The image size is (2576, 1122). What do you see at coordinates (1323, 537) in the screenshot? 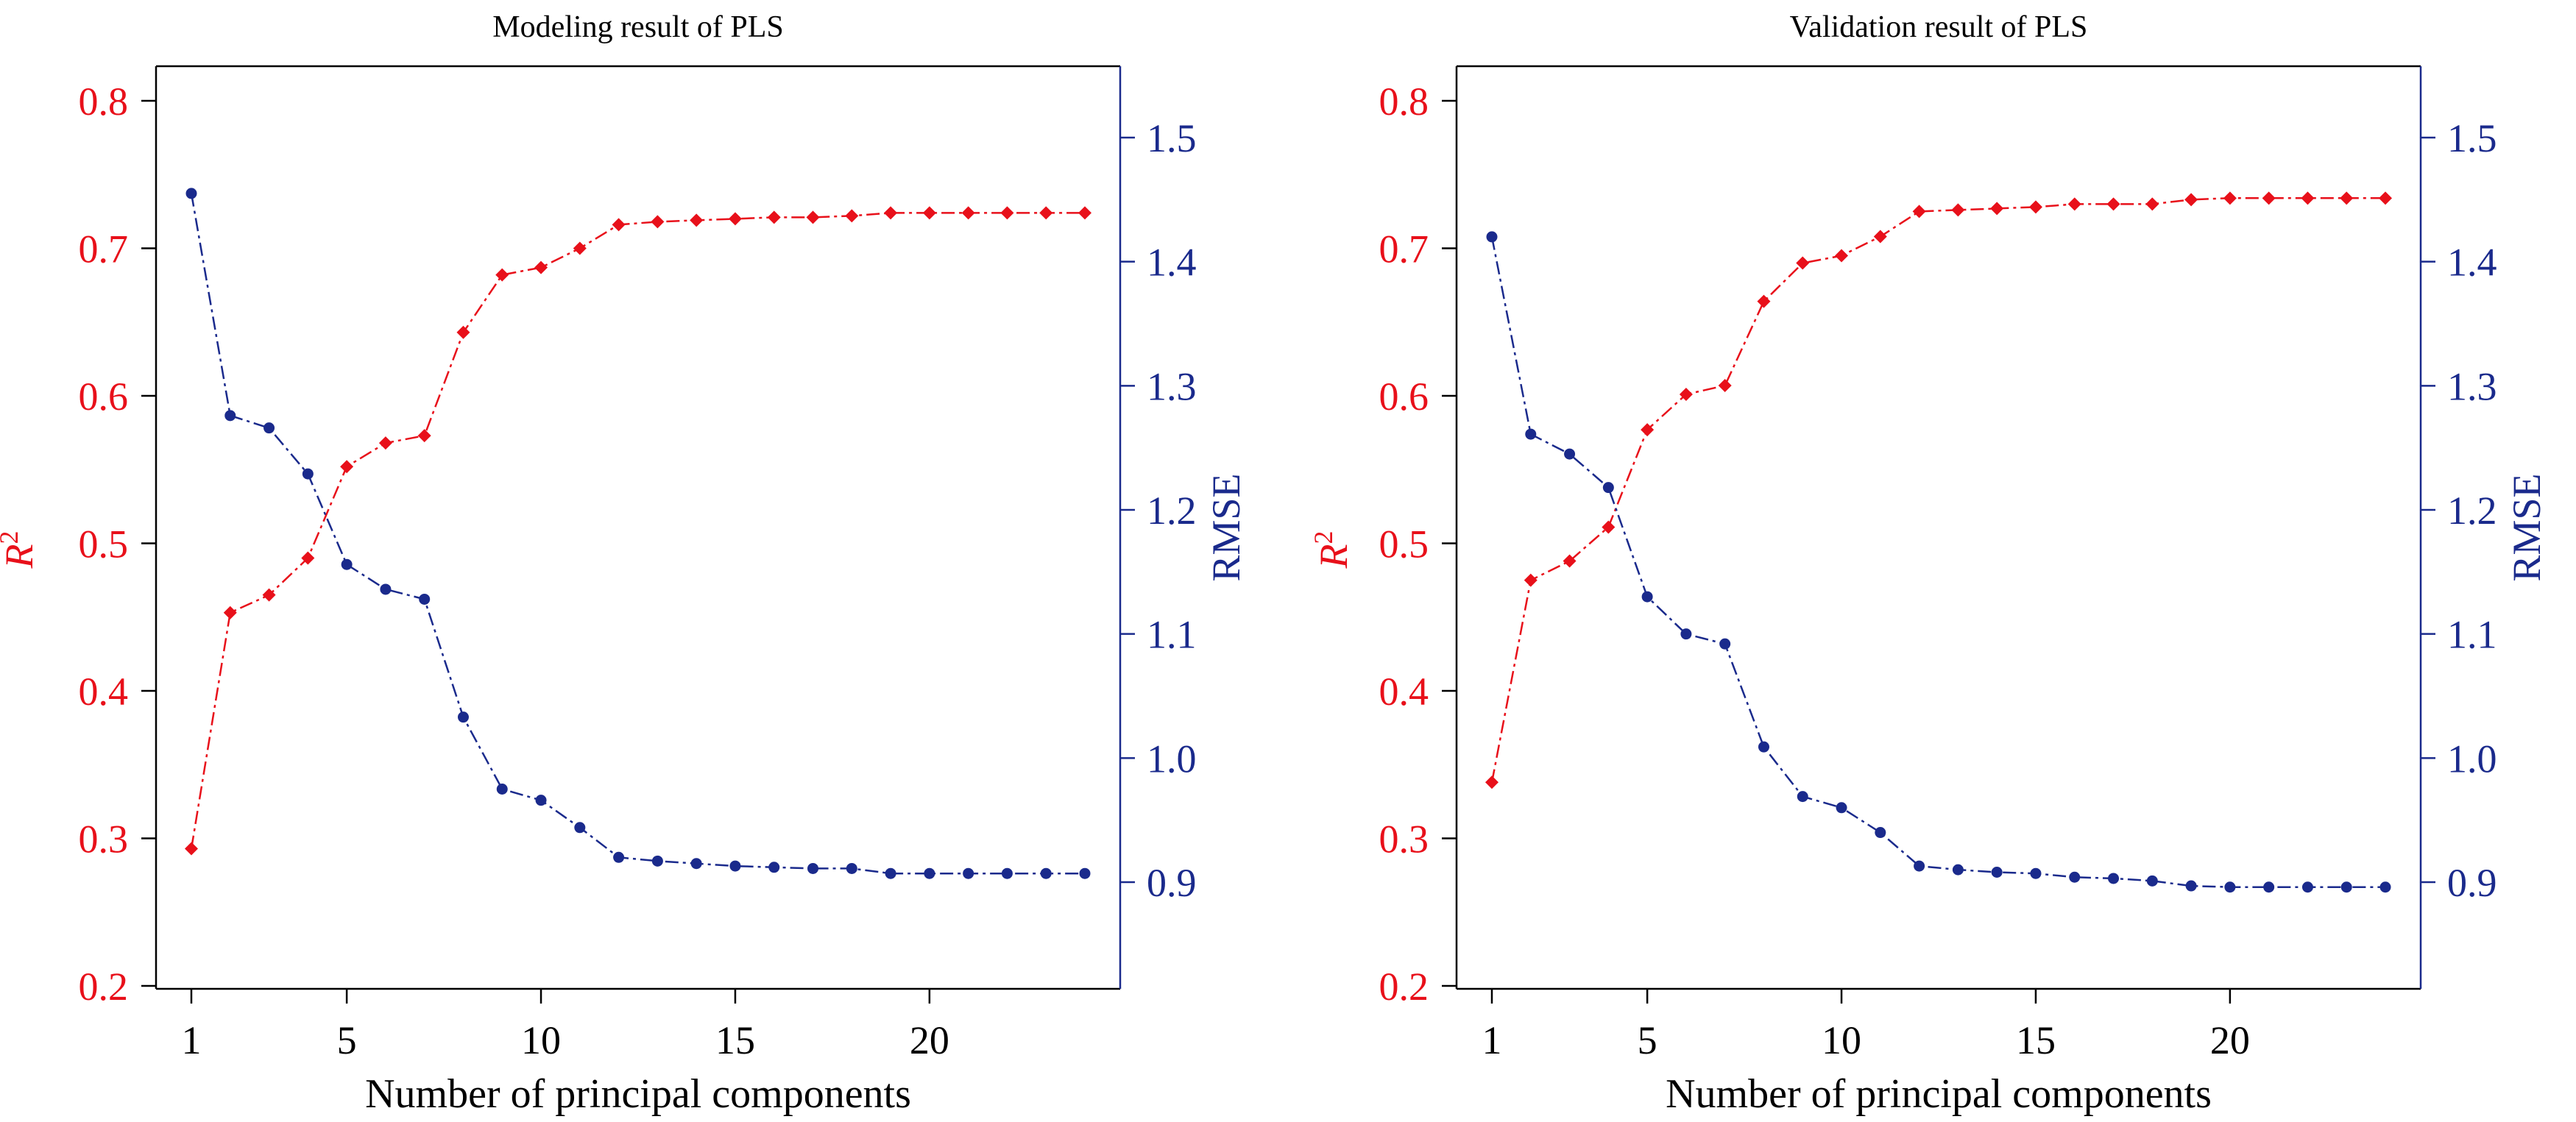
I see `y-left-axis-label-sup: 2` at bounding box center [1323, 537].